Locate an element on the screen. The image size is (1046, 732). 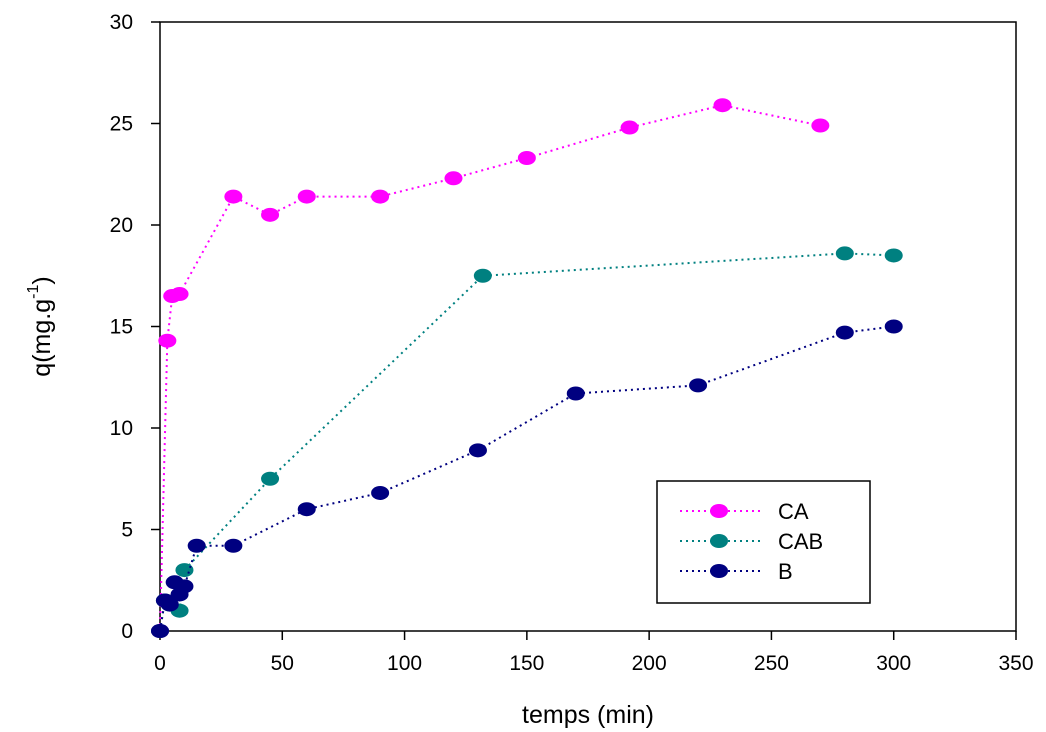
x-tick-label: 350 is located at coordinates (1015, 663).